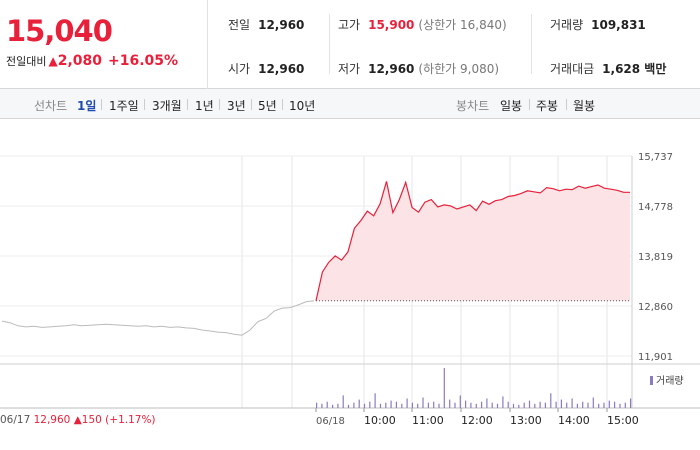 This screenshot has width=700, height=450. I want to click on prev-day-close: 12,960, so click(52, 420).